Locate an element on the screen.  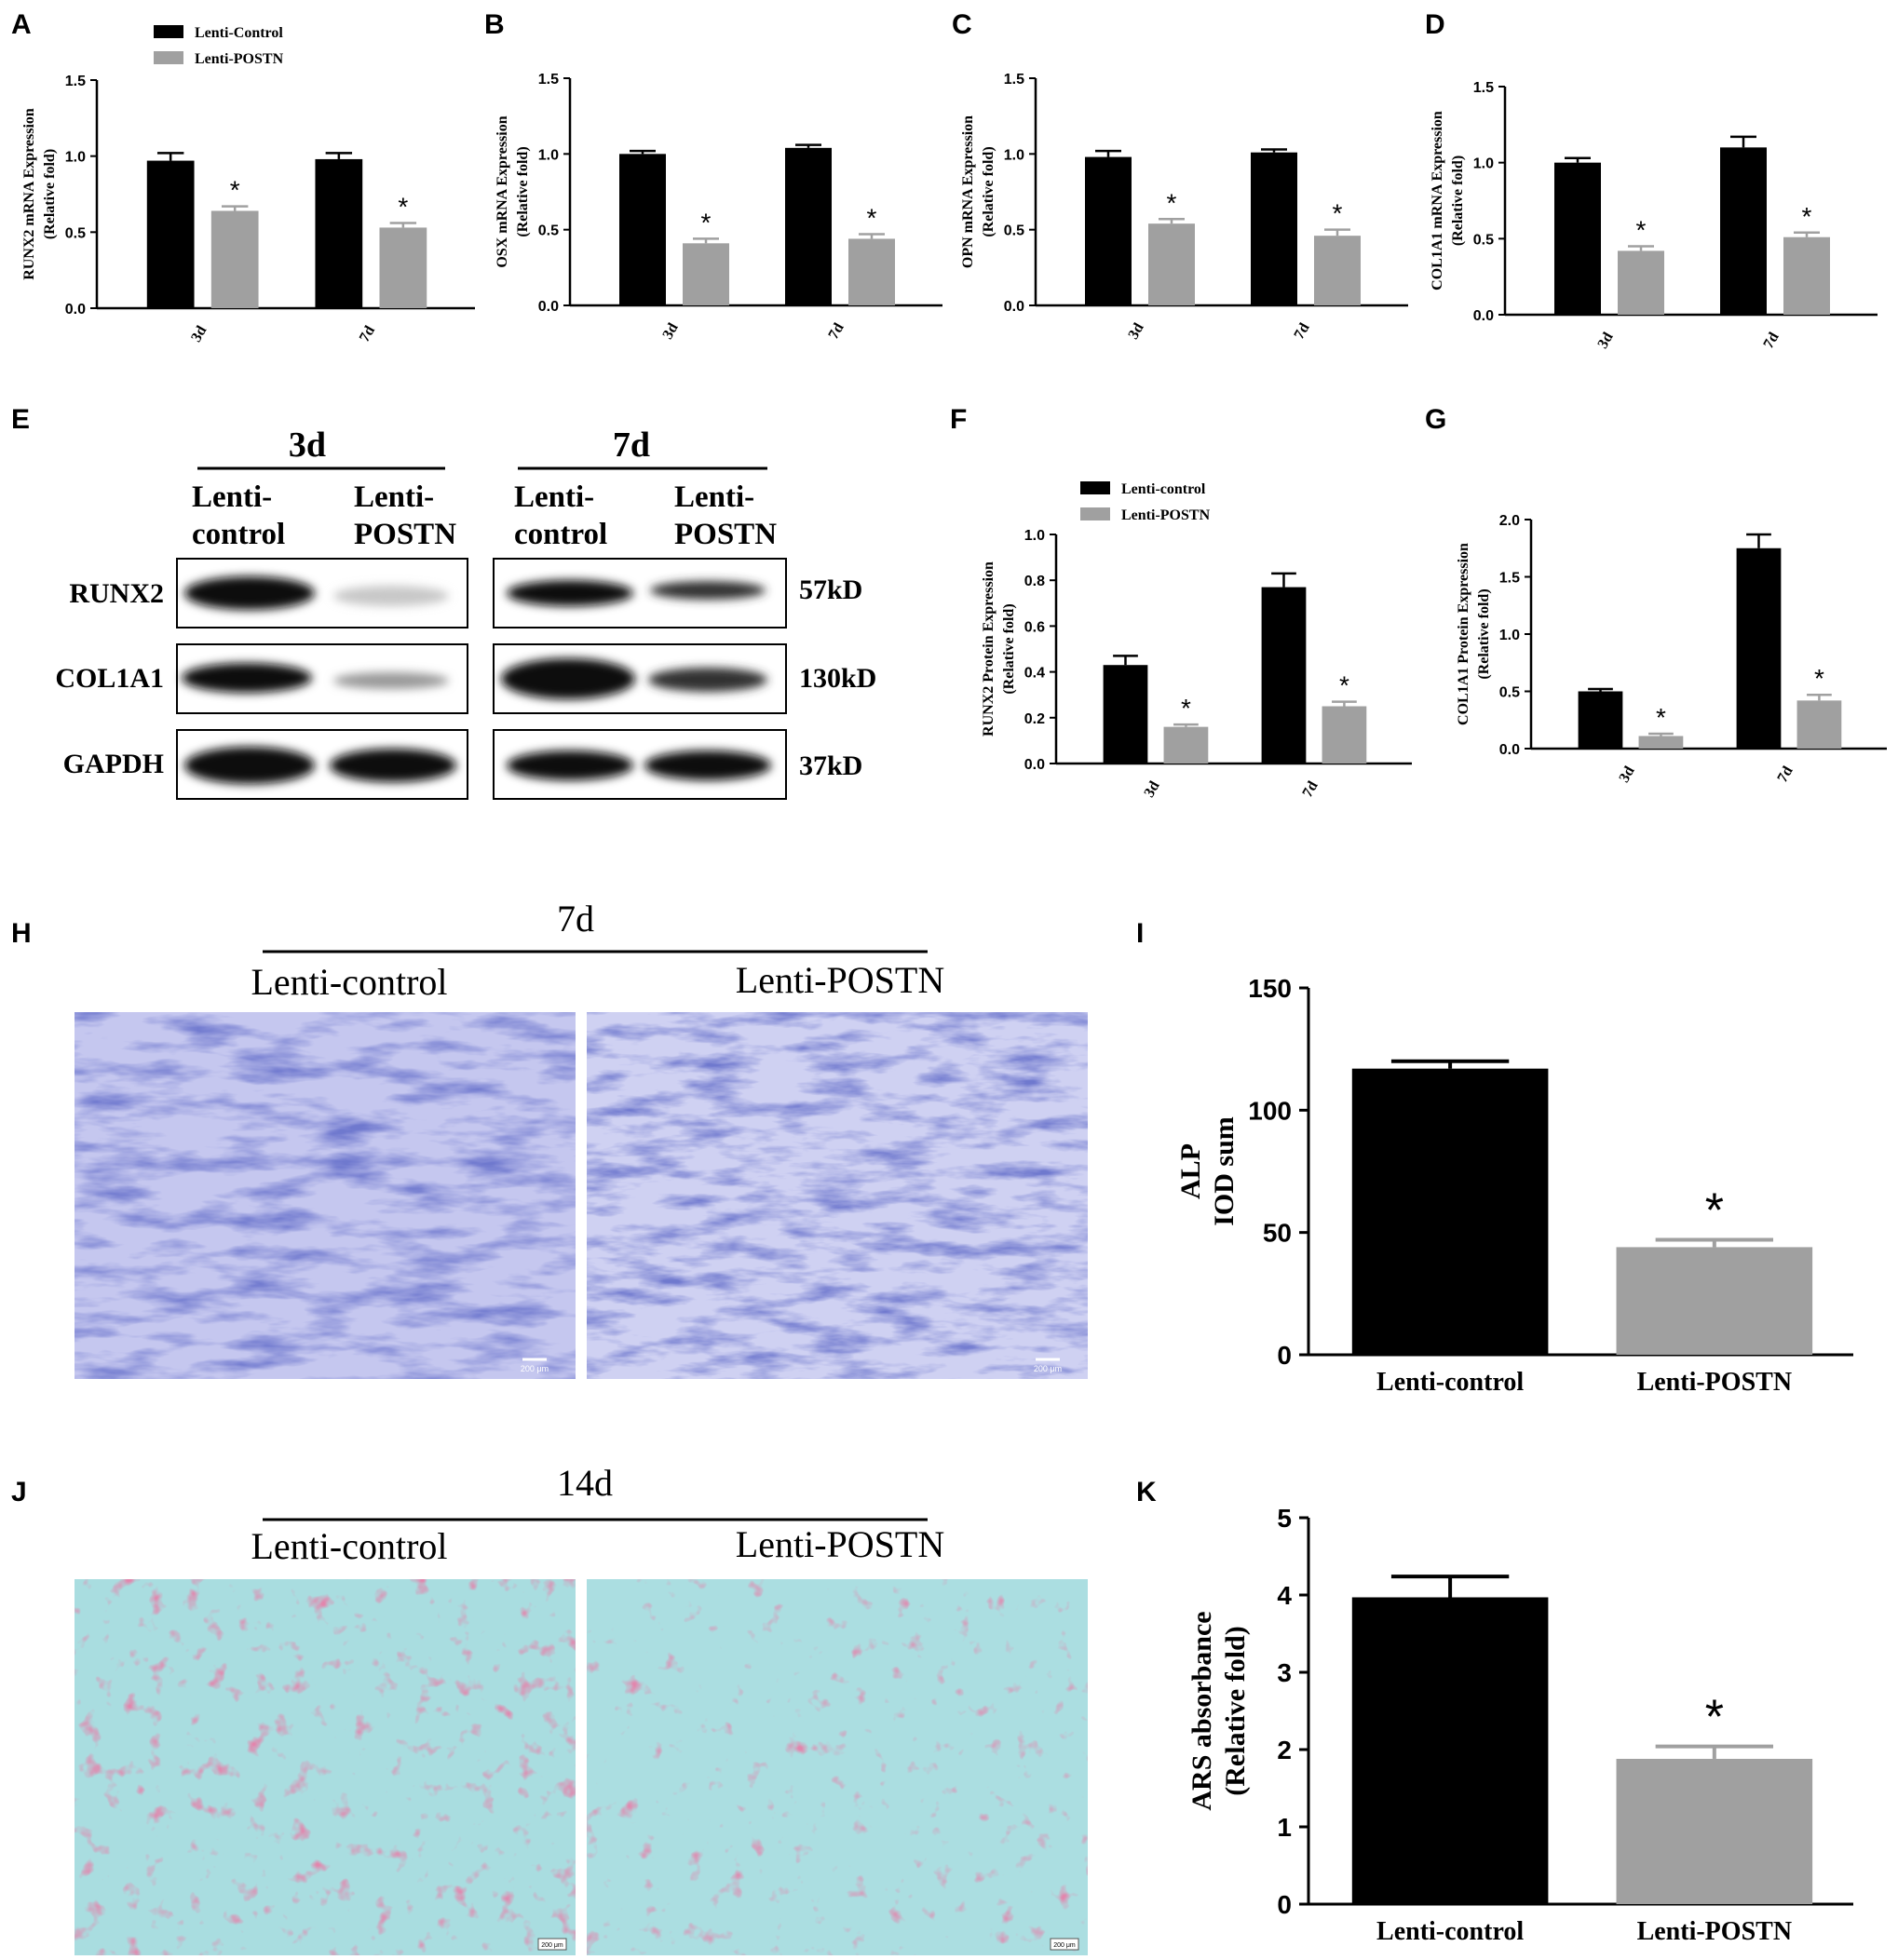
chart-a-ytick-label: 1.5 is located at coordinates (76, 81).